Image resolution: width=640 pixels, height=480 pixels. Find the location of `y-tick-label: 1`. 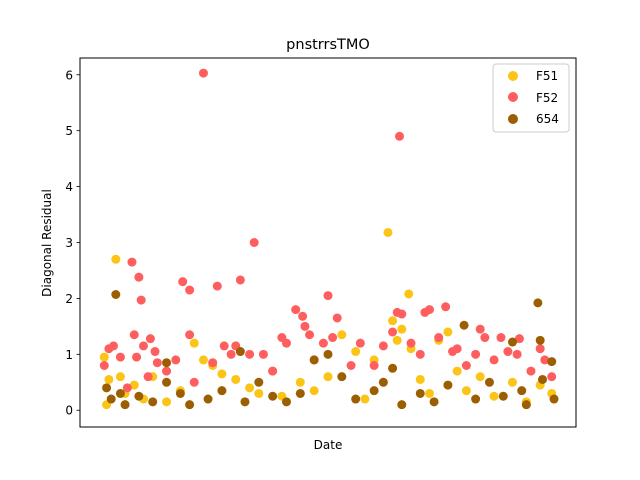

y-tick-label: 1 is located at coordinates (69, 355).